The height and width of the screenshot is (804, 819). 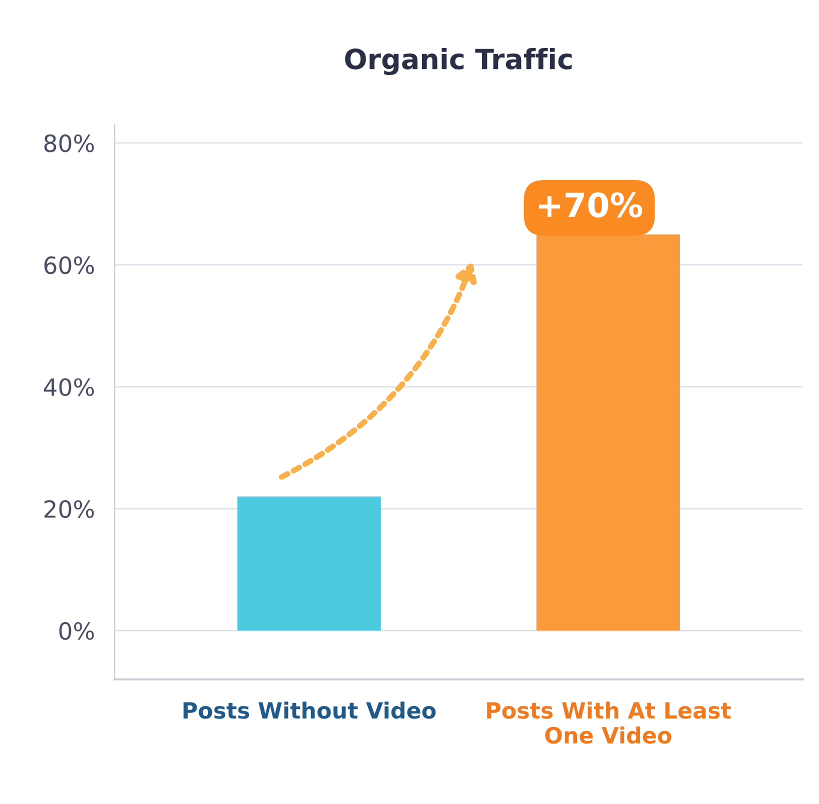 What do you see at coordinates (69, 265) in the screenshot?
I see `y-tick-label: 60%` at bounding box center [69, 265].